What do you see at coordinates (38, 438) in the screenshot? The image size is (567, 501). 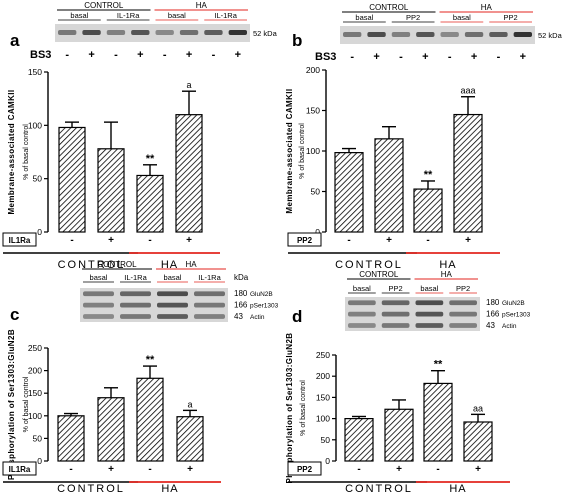 I see `y-tick-label: 50` at bounding box center [38, 438].